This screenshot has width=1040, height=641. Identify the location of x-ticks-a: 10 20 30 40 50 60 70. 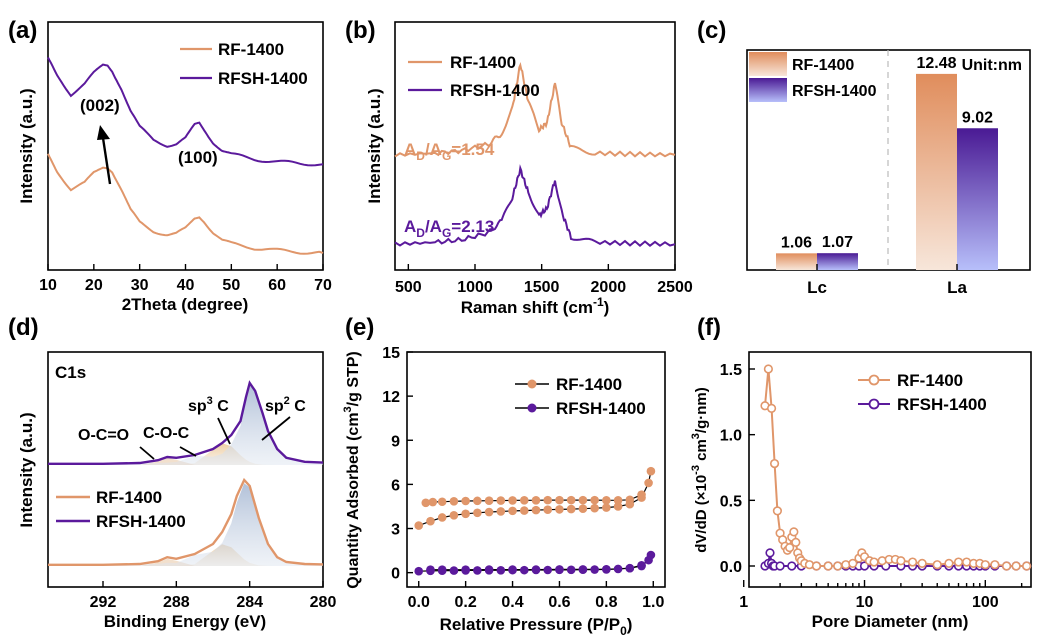
(185, 279).